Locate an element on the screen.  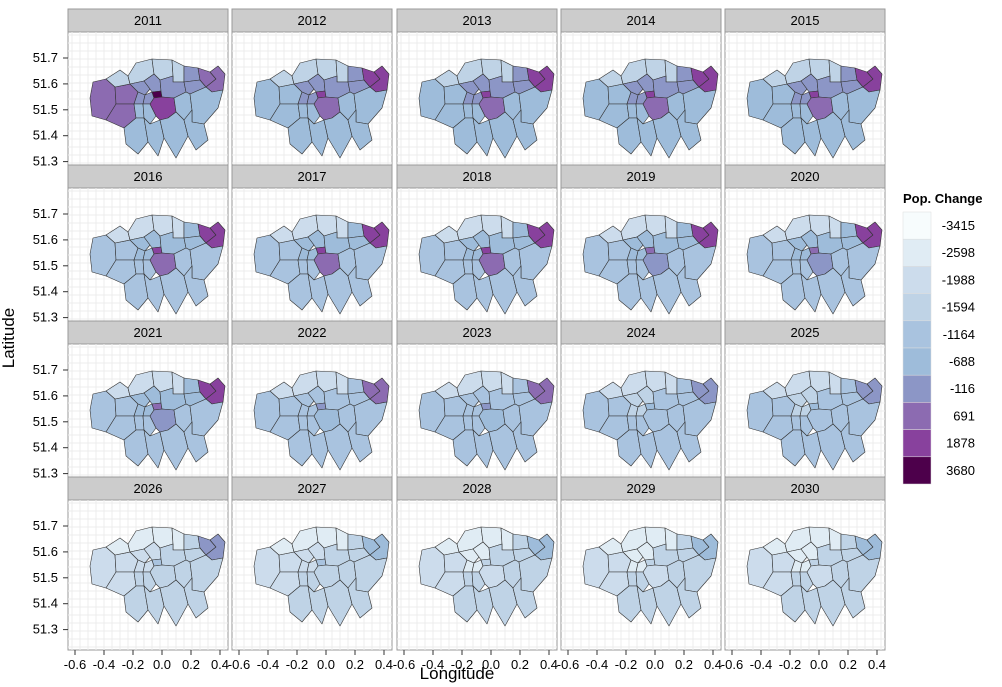
facet-panel-2024: 2024 is located at coordinates (641, 407).